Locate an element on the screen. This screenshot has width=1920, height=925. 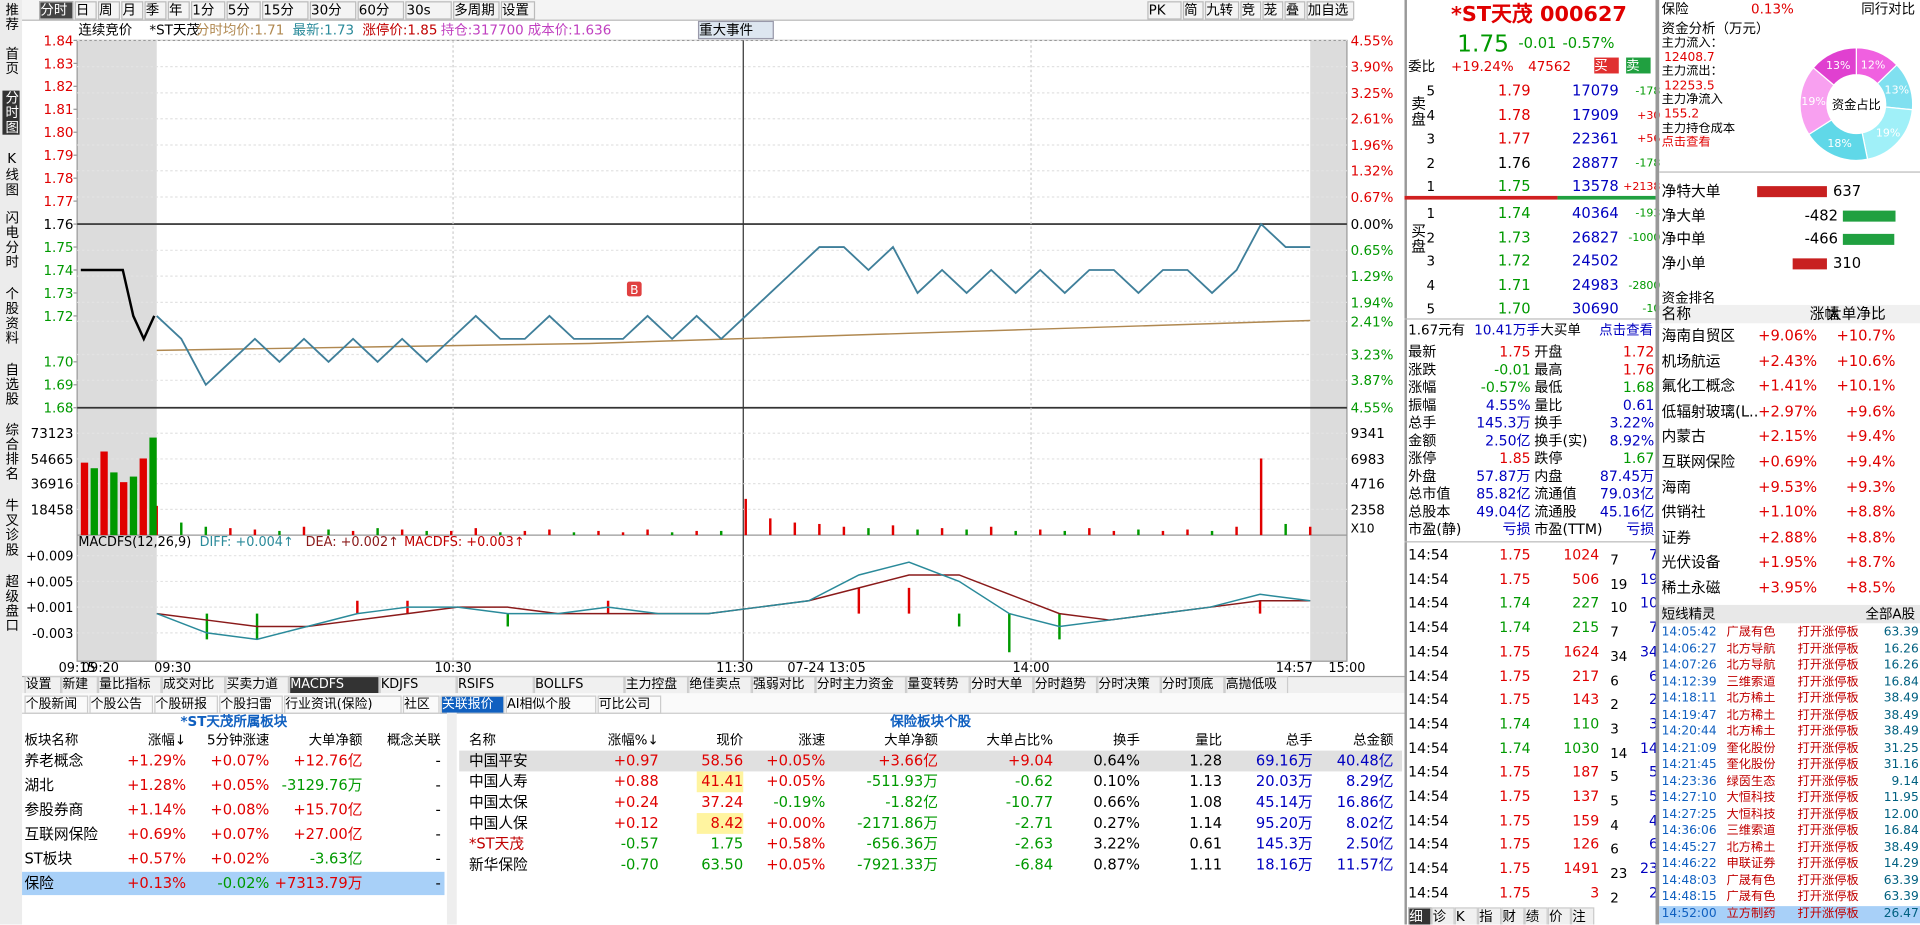
indicator-tab: 分时大单 is located at coordinates (1001, 685).